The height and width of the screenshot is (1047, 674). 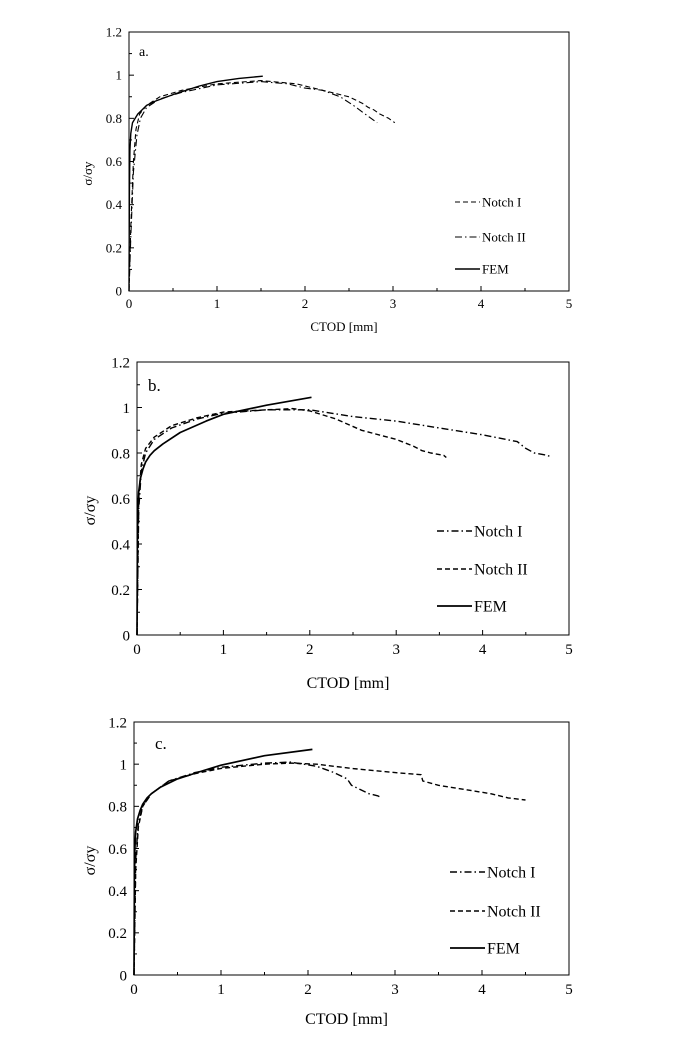 I want to click on panel-label: c., so click(x=161, y=743).